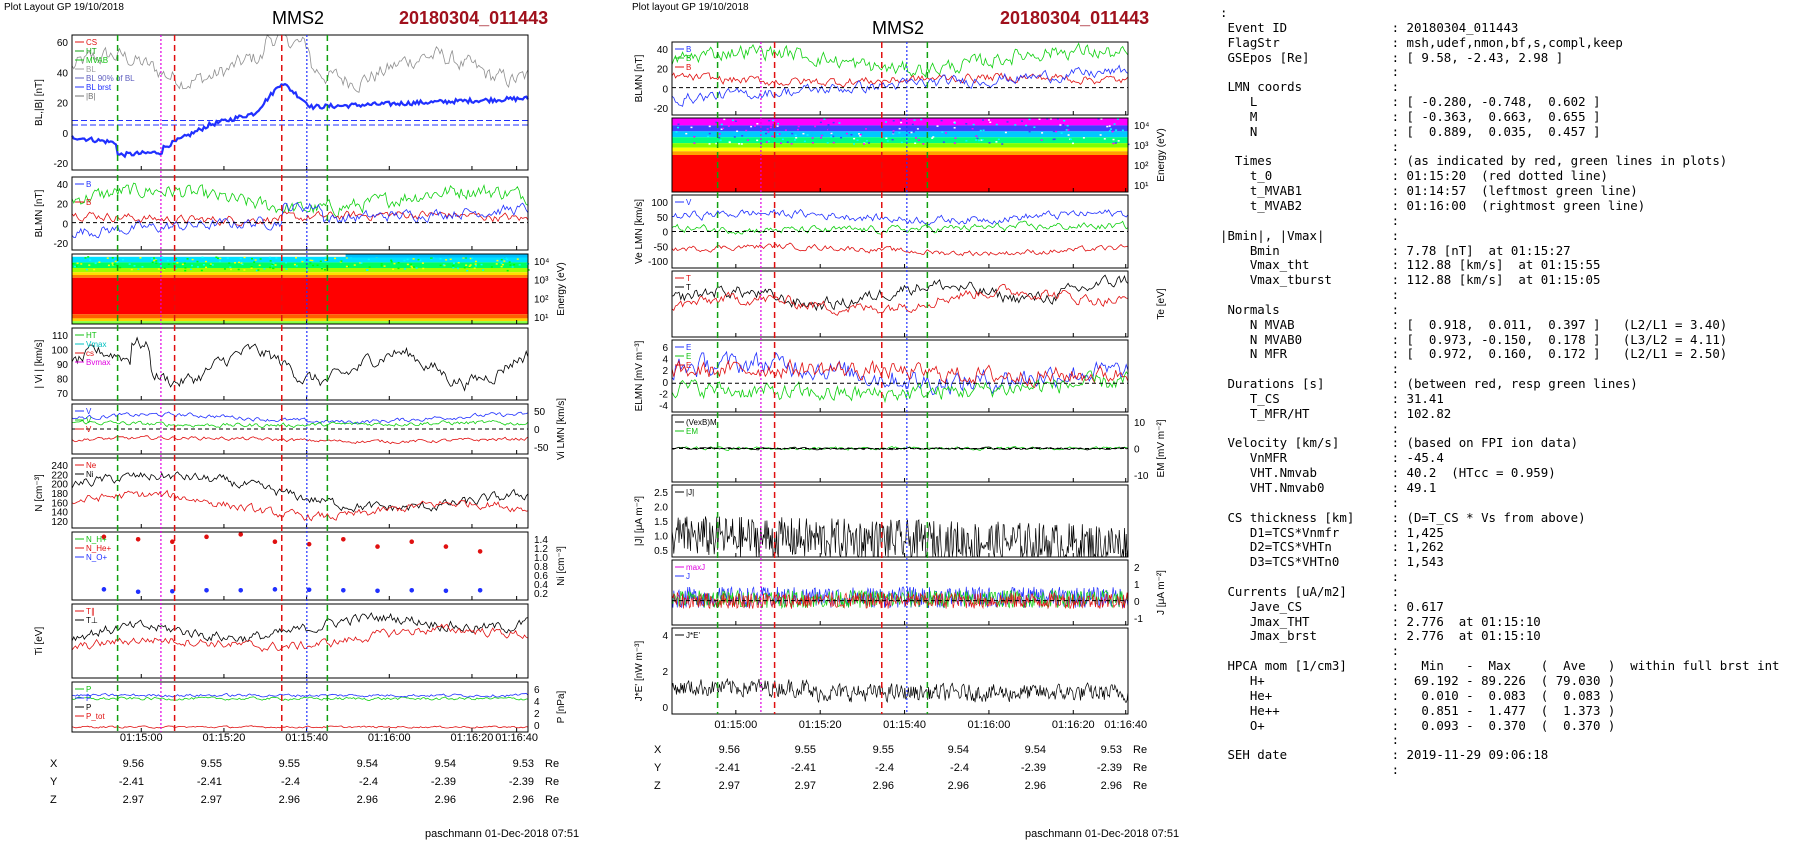  I want to click on left-panel-2-ylabel: BLMN [nT], so click(39, 213).